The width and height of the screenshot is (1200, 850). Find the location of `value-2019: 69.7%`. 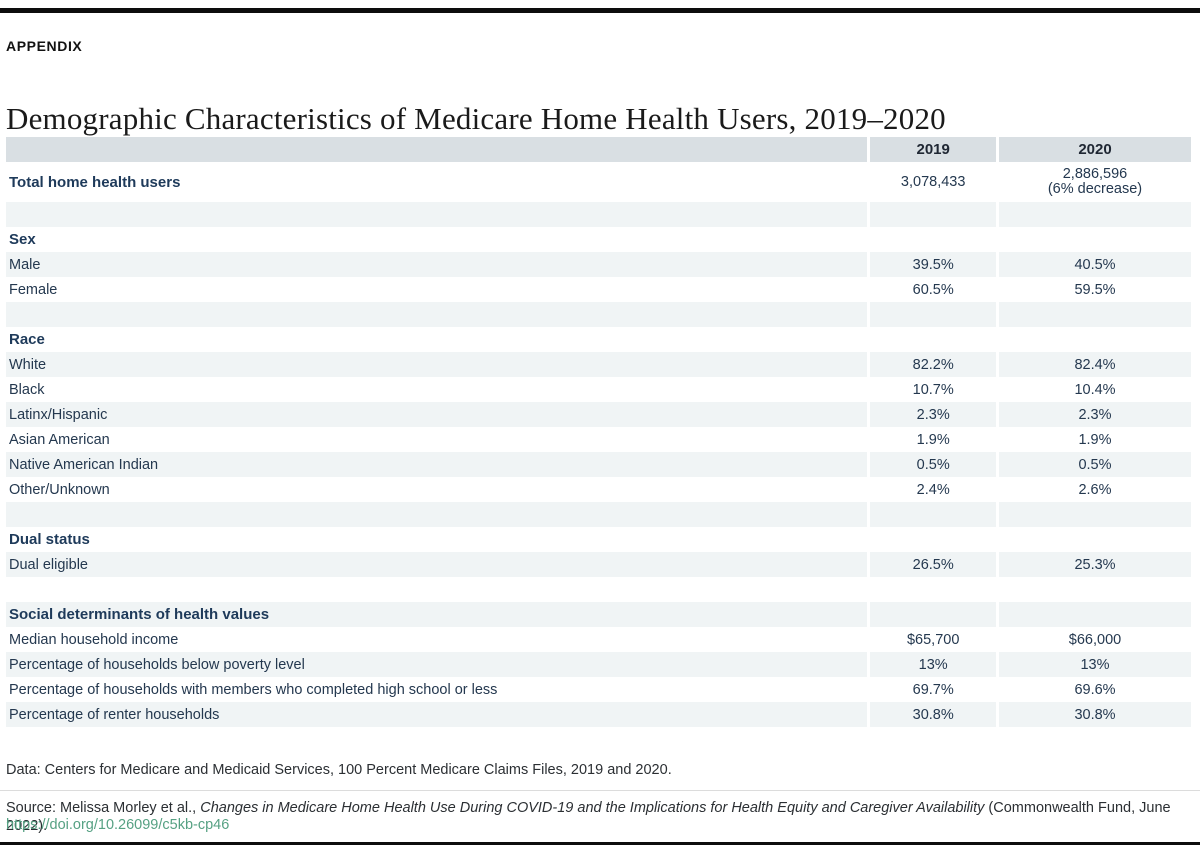

value-2019: 69.7% is located at coordinates (933, 689).